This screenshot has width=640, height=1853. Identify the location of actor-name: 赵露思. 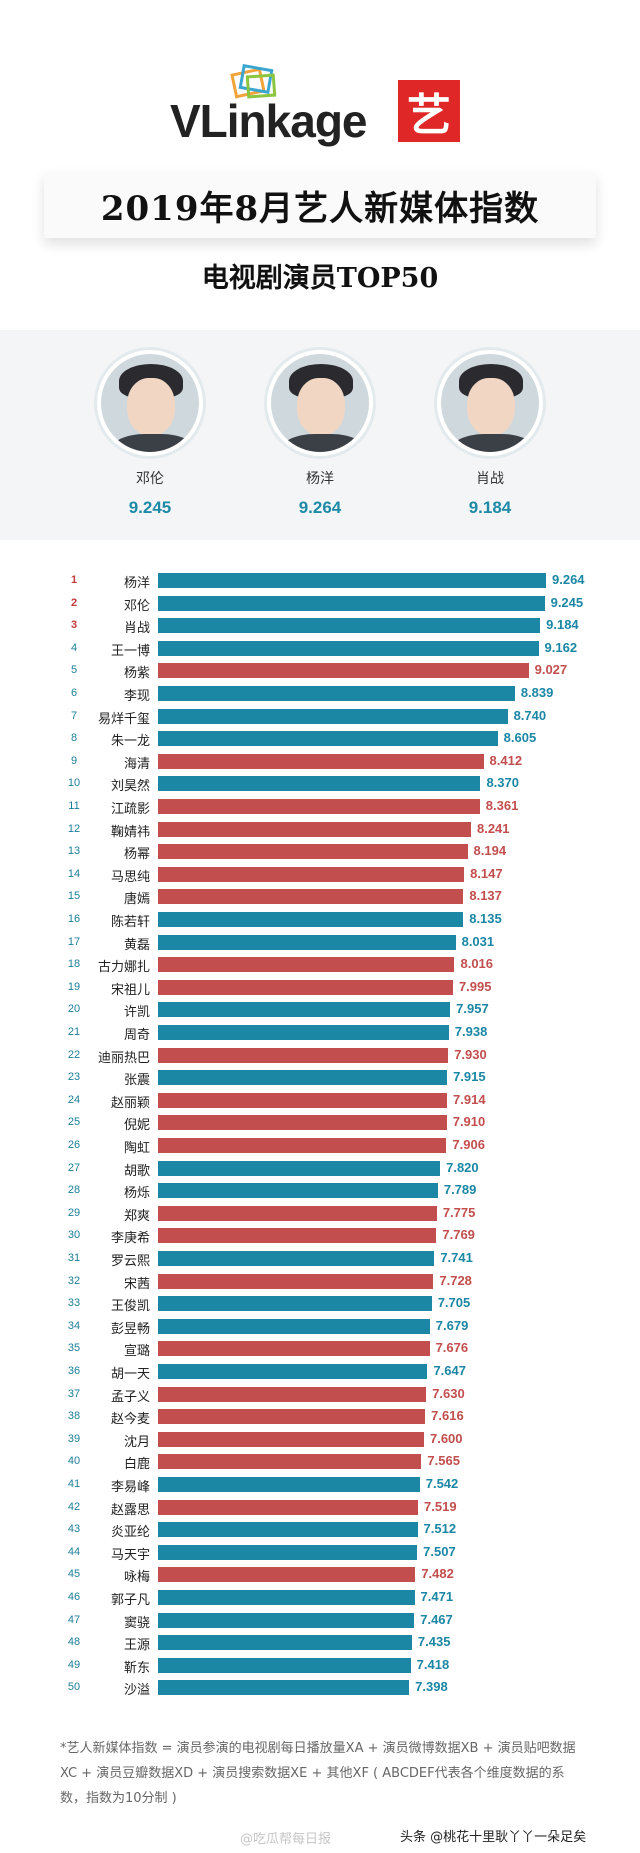
(130, 1510).